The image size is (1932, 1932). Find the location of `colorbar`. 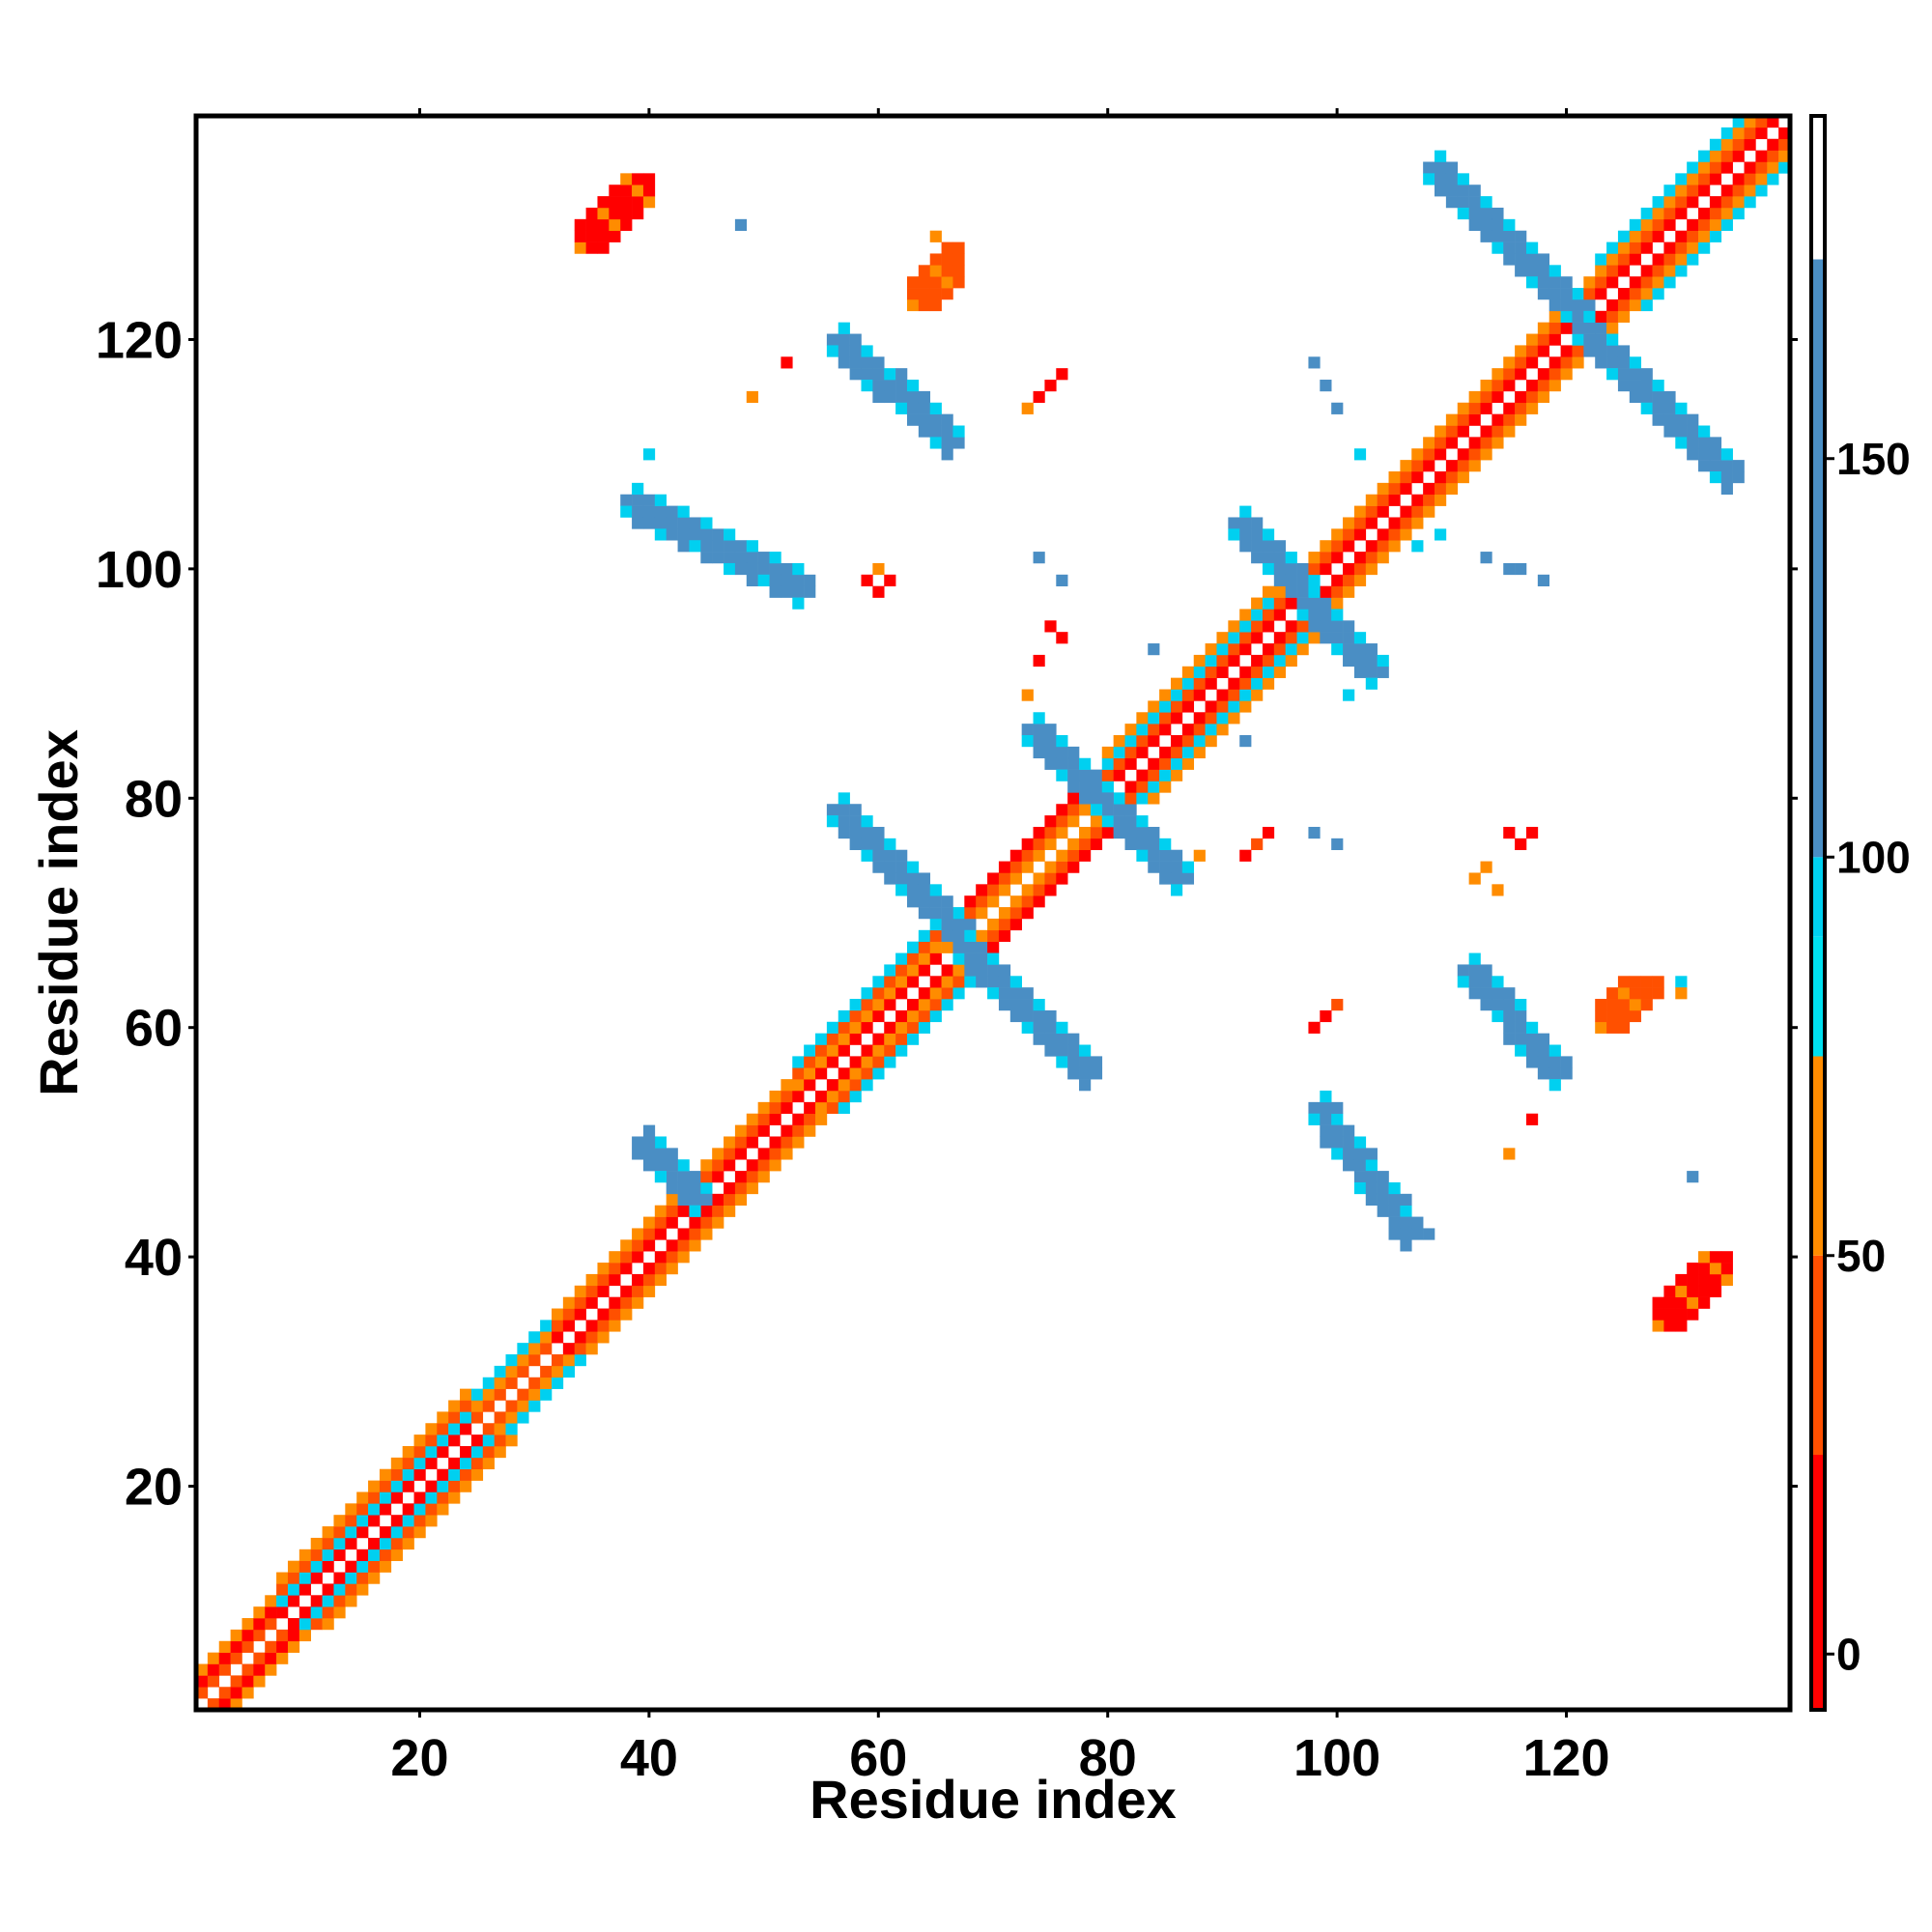

colorbar is located at coordinates (1818, 913).